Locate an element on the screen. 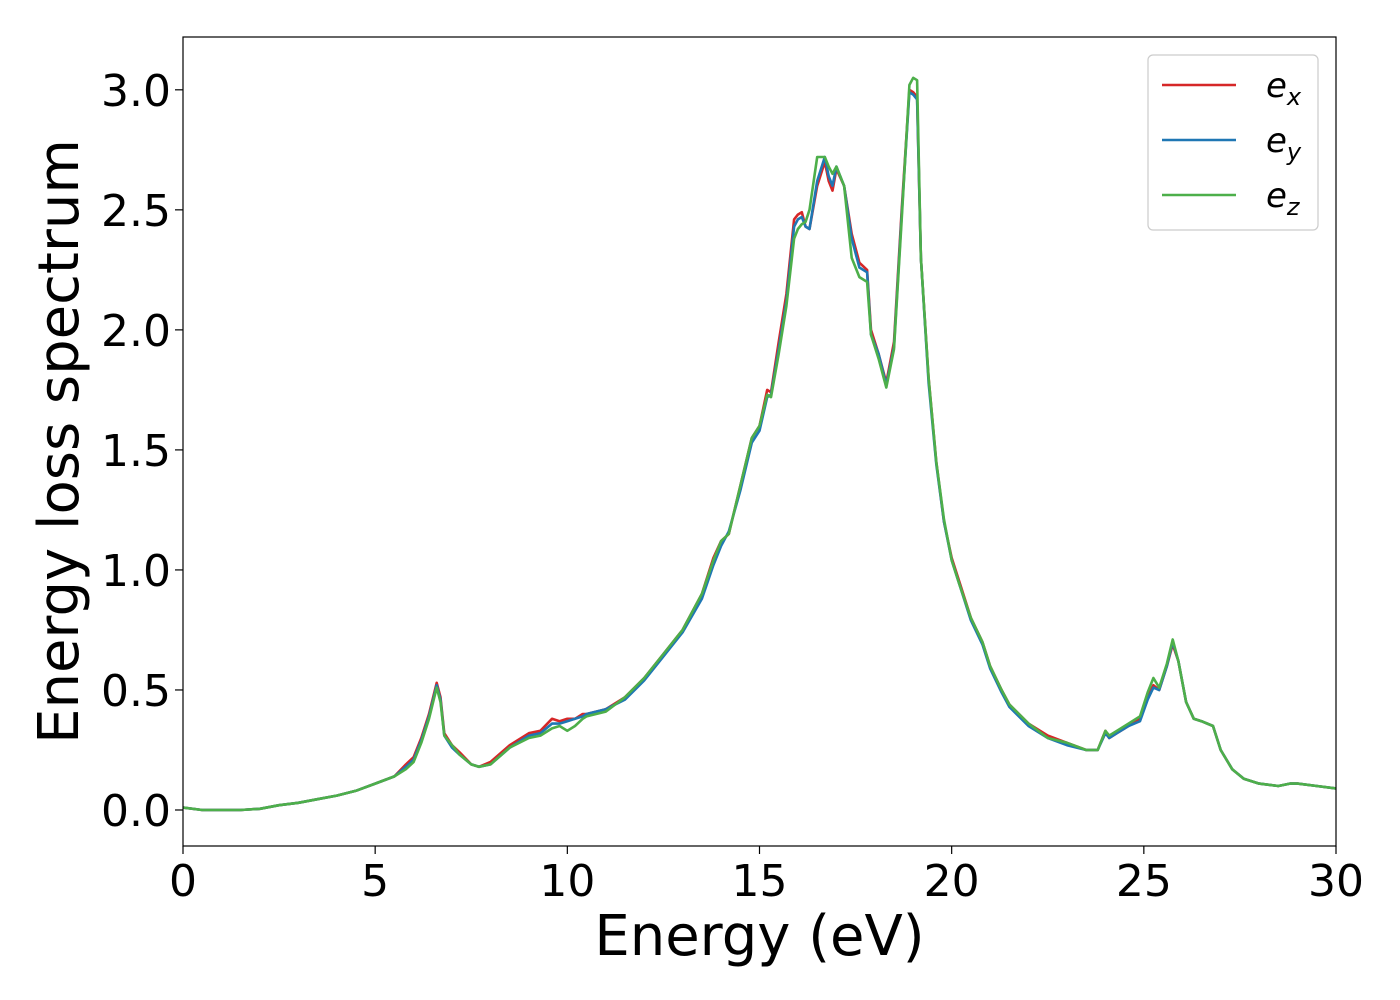 The image size is (1400, 1000). y-tick-label: 2.5 is located at coordinates (136, 211).